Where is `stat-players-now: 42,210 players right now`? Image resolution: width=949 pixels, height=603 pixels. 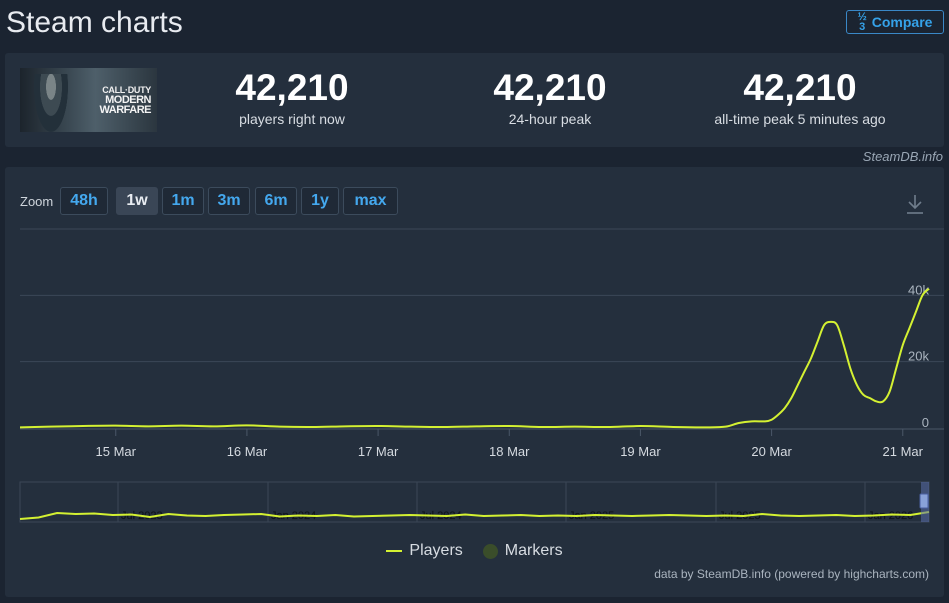
stat-players-now: 42,210 players right now is located at coordinates (292, 97).